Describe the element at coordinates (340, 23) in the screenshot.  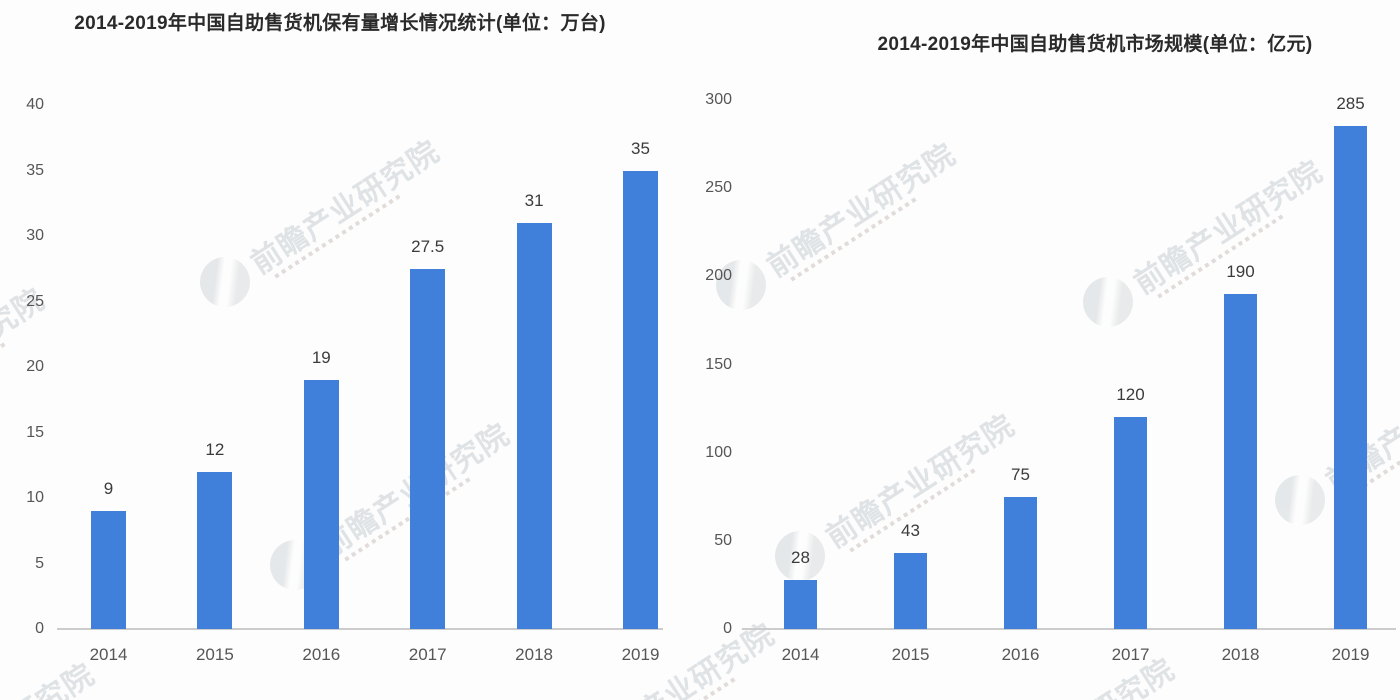
I see `chart-title: 2014-2019年中国自助售货机保有量增长情况统计(单位：万台)` at that location.